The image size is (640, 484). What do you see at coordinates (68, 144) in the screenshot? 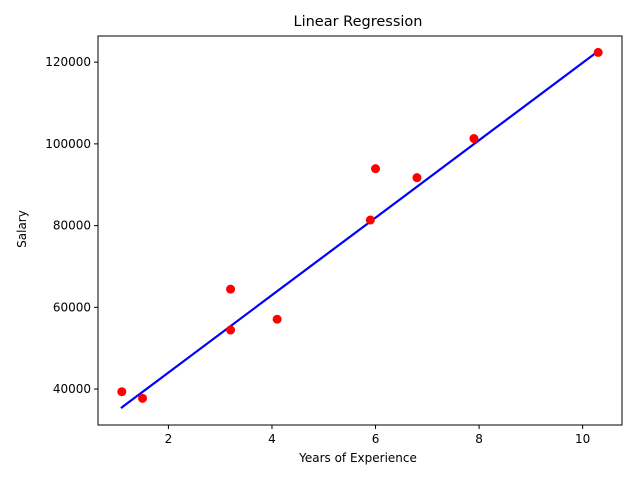
I see `y-tick-label: 100000` at bounding box center [68, 144].